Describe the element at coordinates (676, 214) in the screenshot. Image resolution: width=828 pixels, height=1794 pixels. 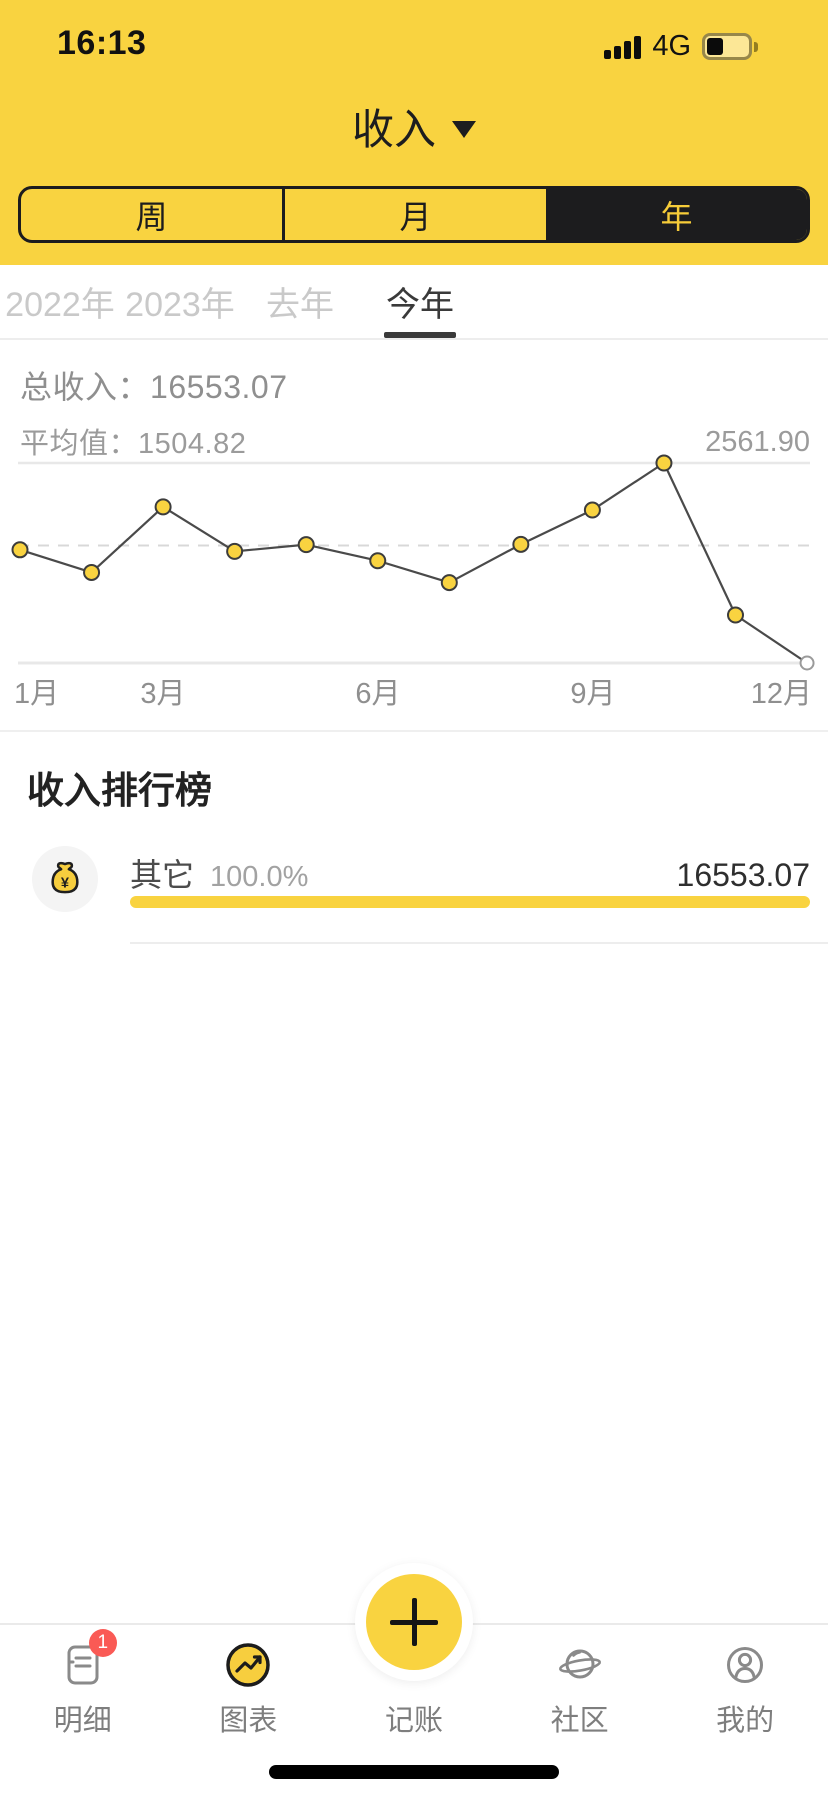
I see `segment-year: 年` at that location.